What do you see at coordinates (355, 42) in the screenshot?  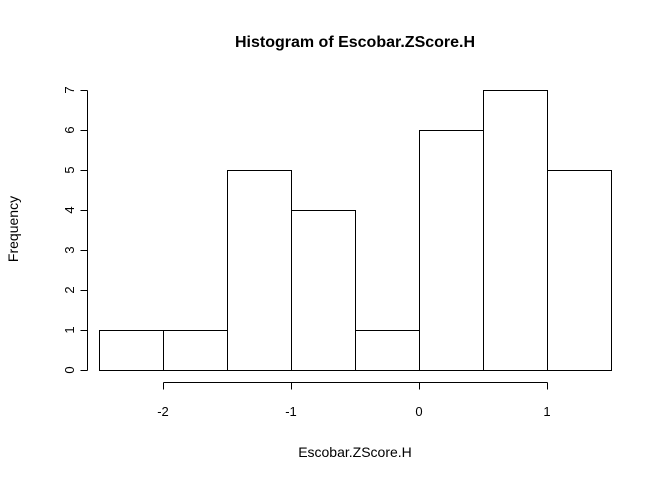 I see `chart-title: Histogram of Escobar.ZScore.H` at bounding box center [355, 42].